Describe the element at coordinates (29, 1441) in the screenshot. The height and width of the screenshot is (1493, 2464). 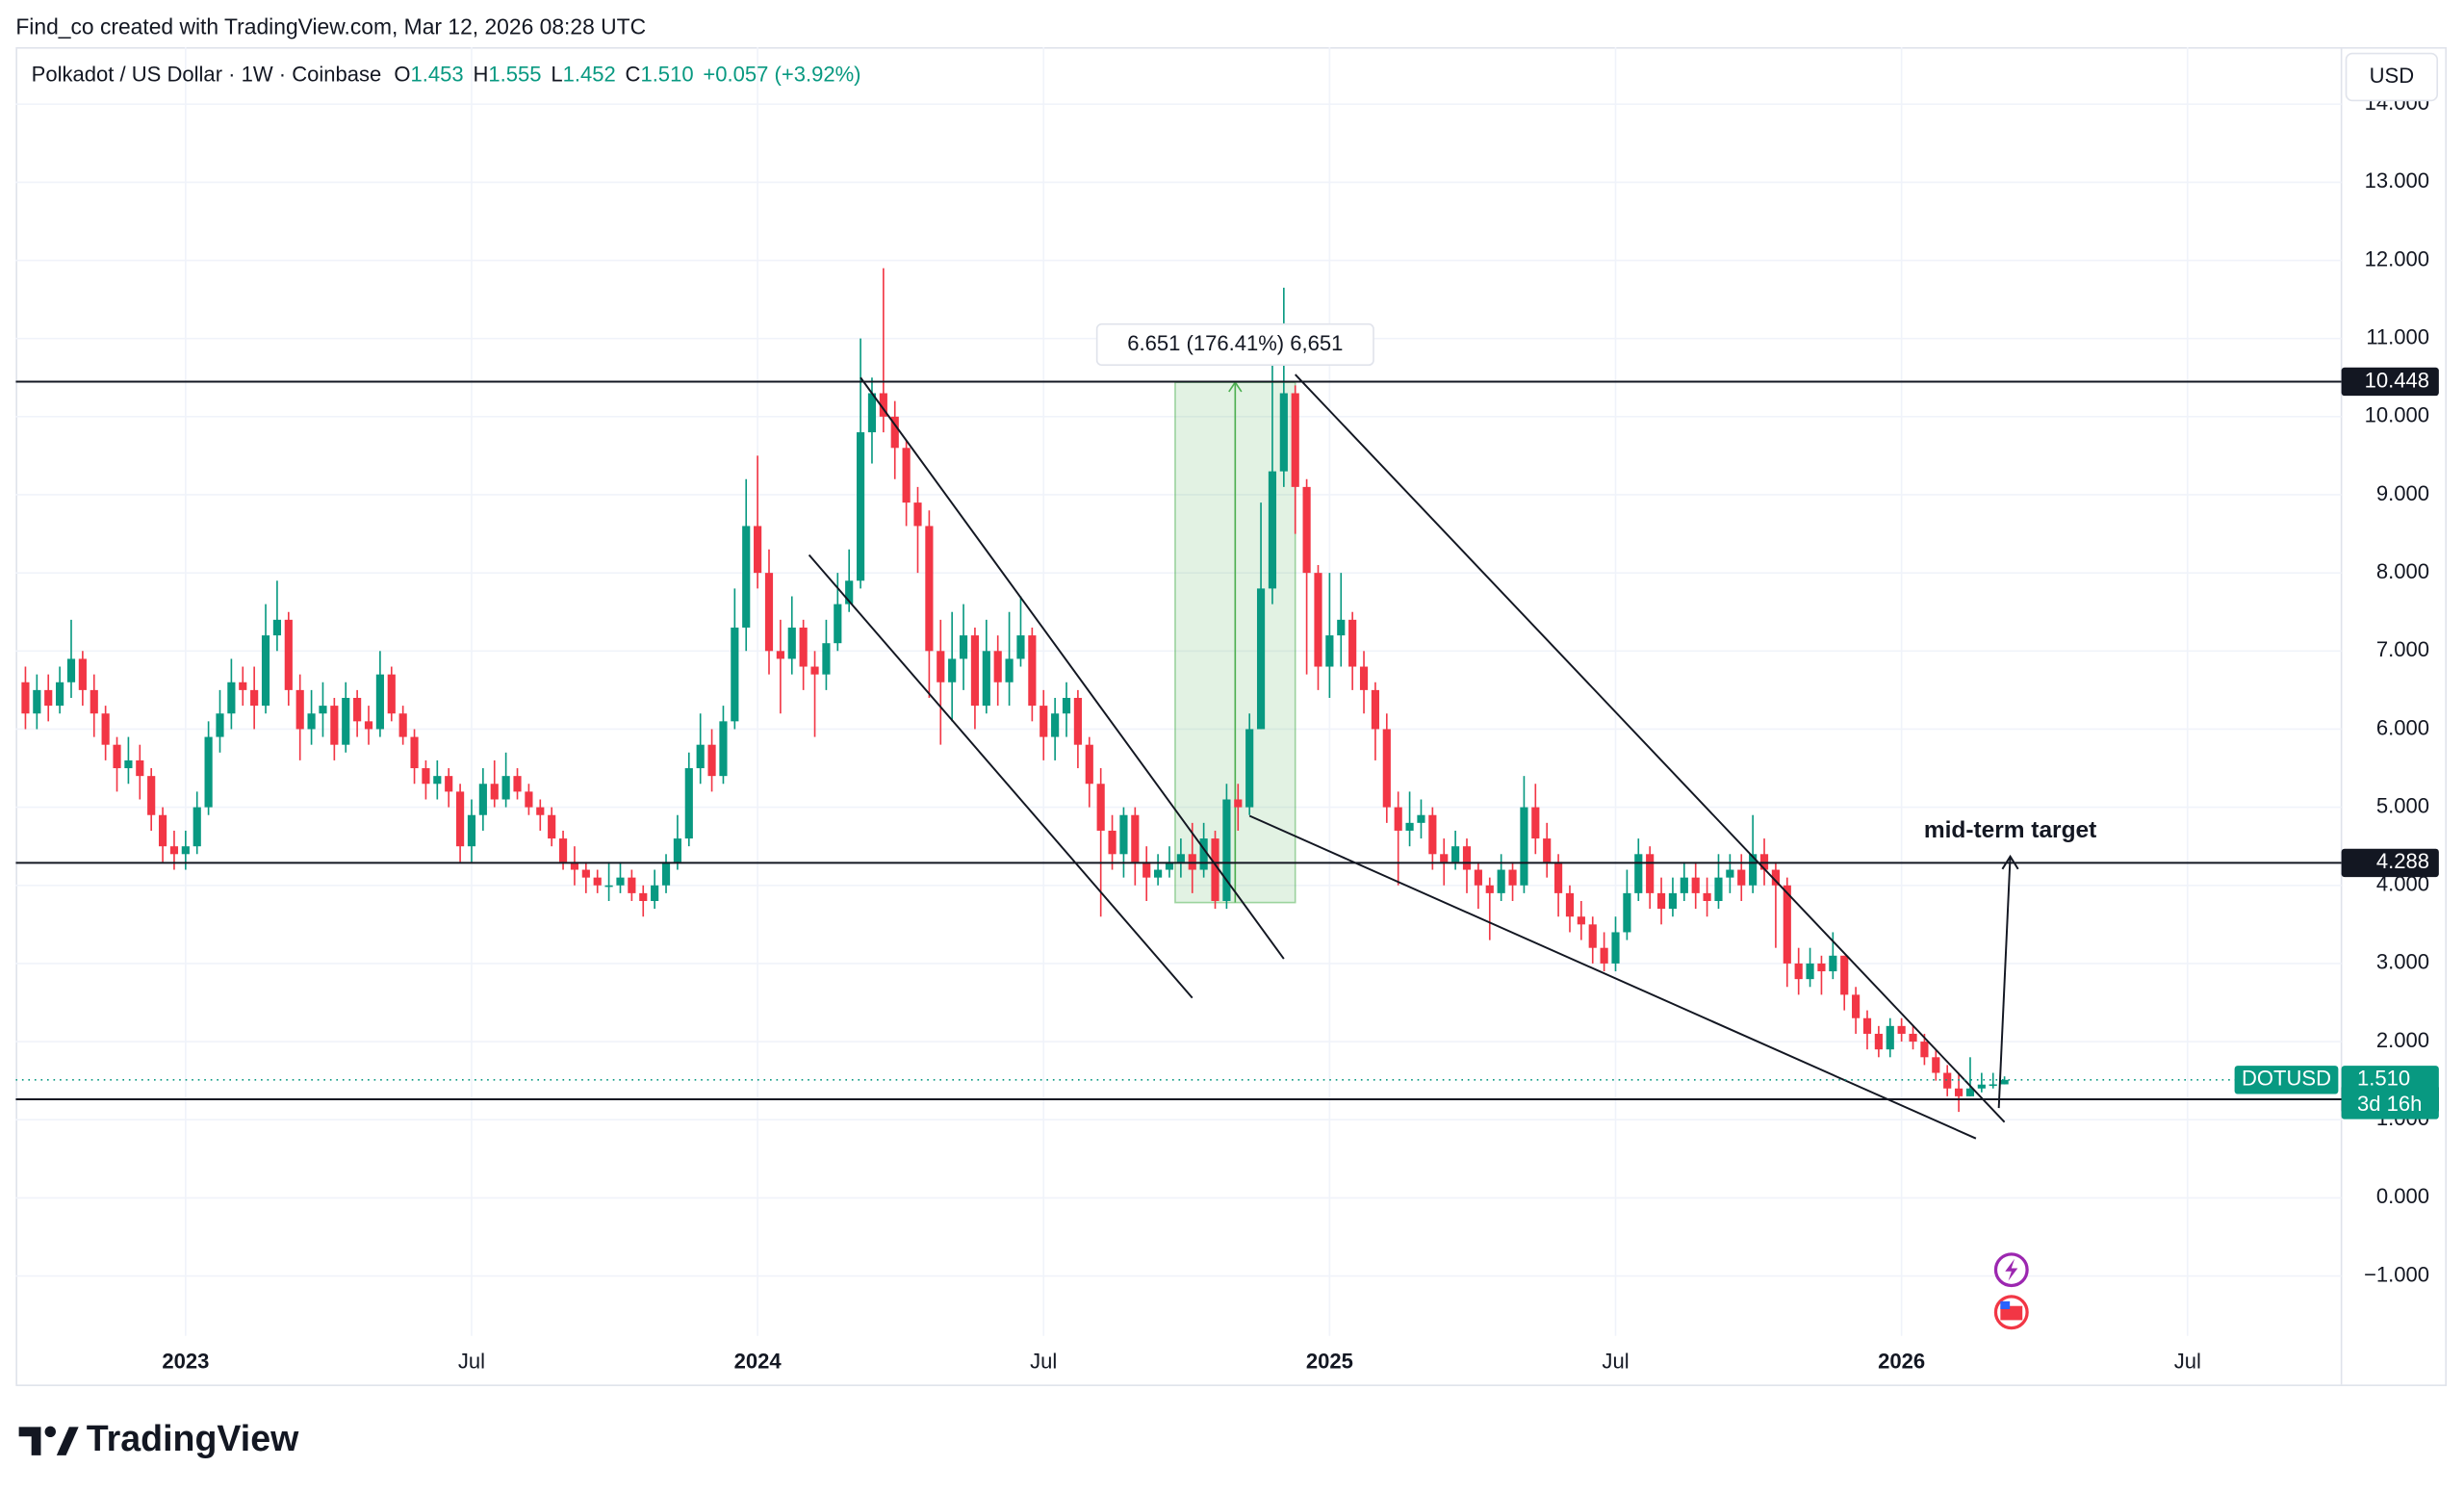
I see `logo-mark` at that location.